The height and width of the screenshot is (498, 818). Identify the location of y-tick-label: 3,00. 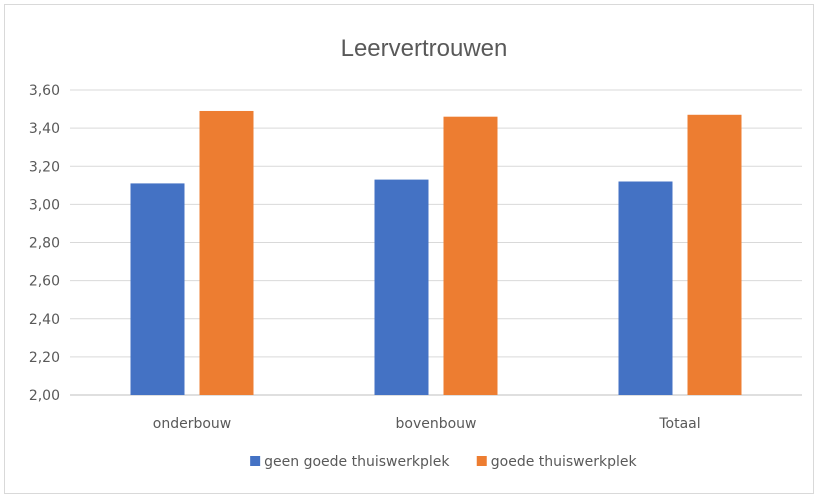
(44, 205).